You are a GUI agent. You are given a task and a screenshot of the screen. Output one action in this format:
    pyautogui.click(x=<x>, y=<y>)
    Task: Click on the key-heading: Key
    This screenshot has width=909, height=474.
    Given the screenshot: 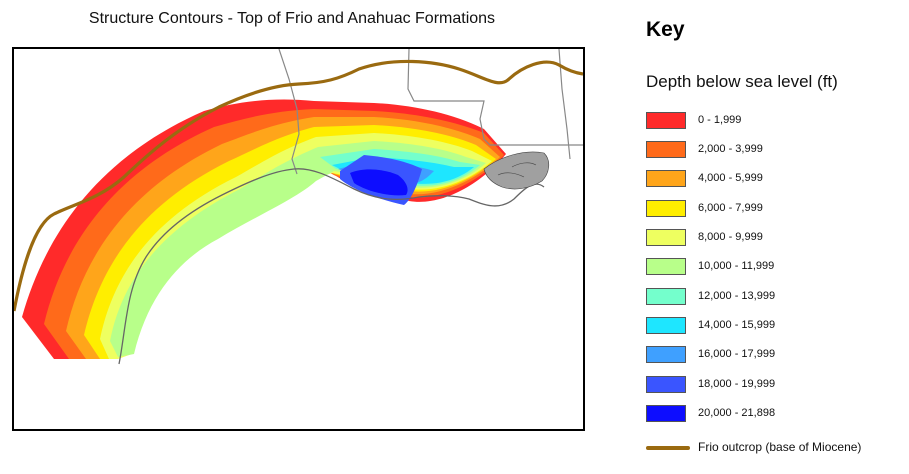 What is the action you would take?
    pyautogui.click(x=665, y=29)
    